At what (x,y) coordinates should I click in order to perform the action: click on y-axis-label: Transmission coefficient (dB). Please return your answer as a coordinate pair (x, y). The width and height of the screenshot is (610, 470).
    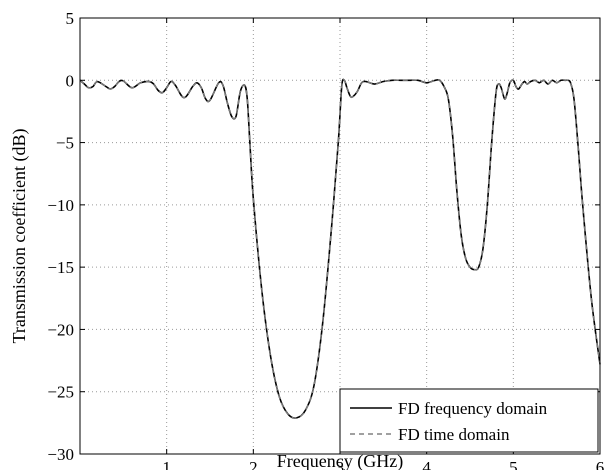
    Looking at the image, I should click on (19, 236).